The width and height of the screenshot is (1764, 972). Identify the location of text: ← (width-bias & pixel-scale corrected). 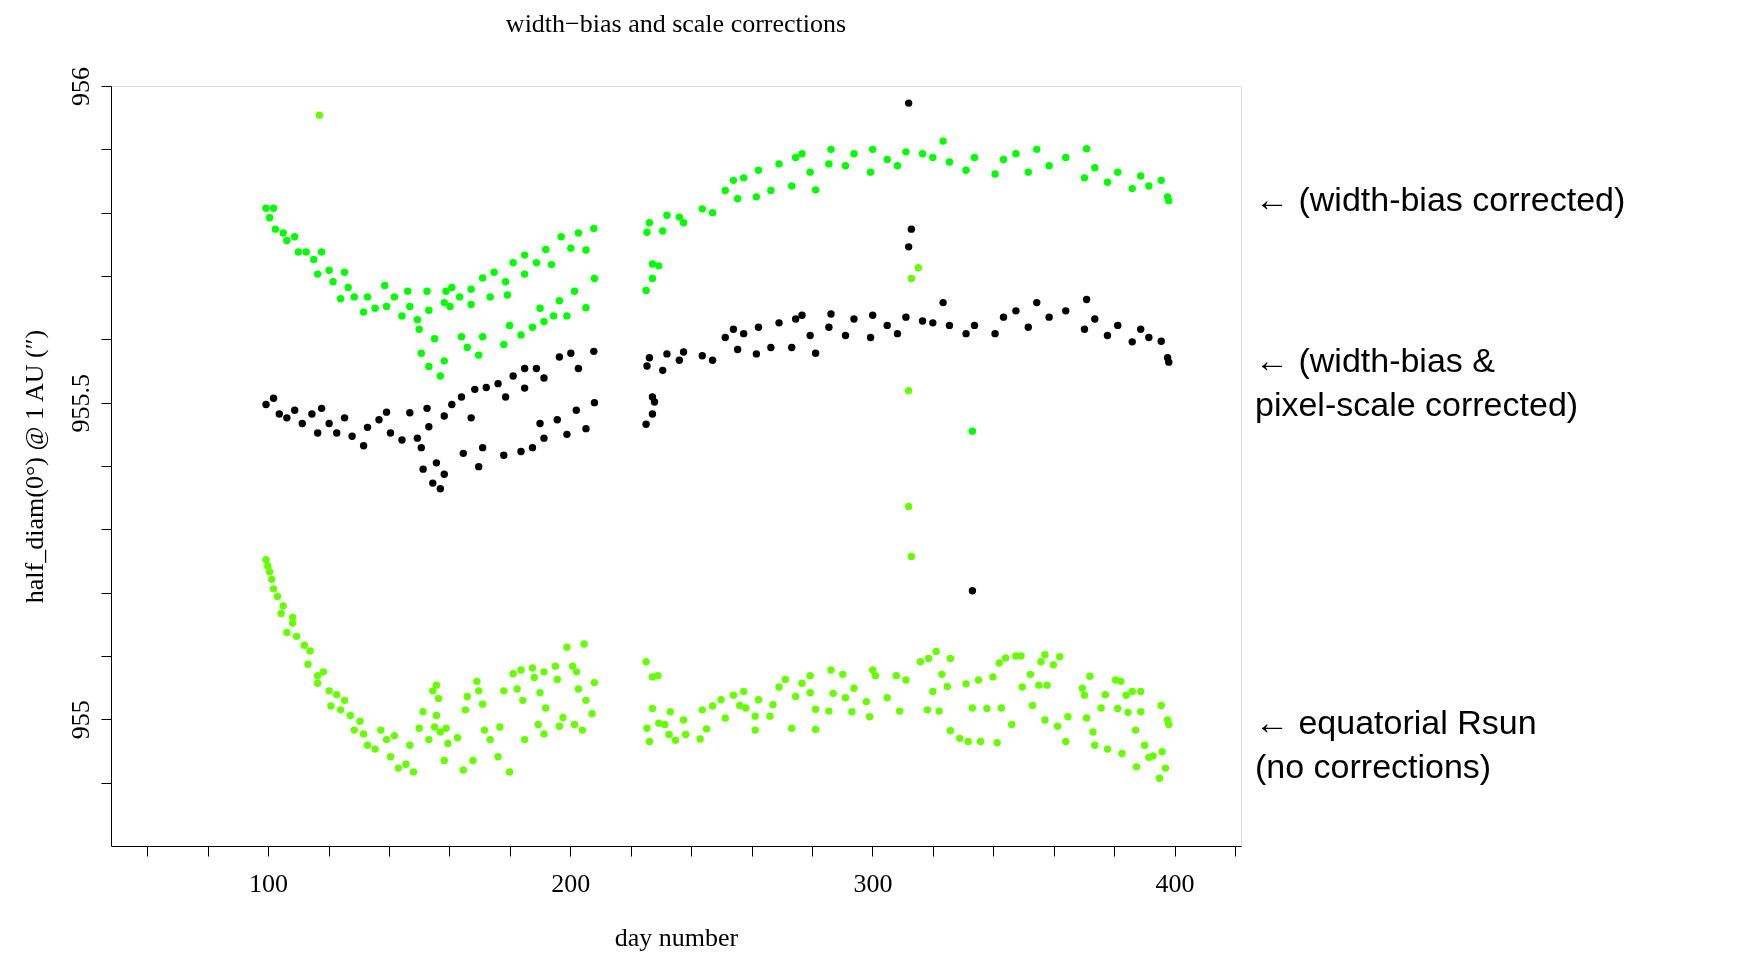
(1417, 382).